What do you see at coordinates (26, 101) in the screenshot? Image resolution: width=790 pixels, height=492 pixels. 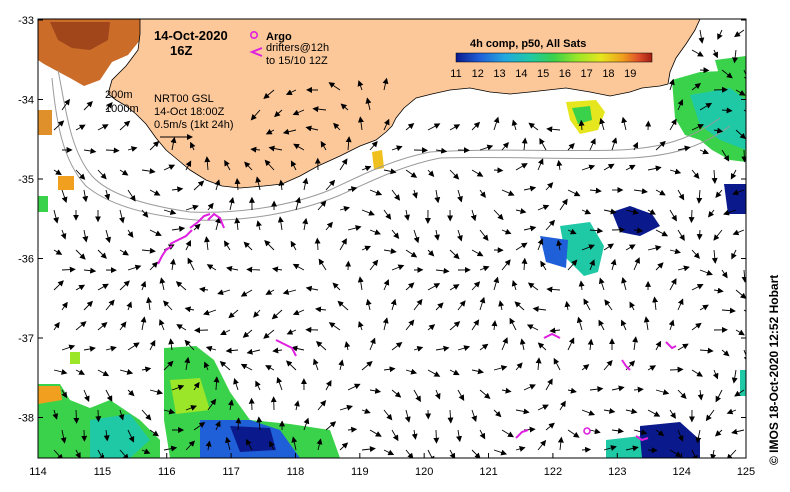 I see `y-tick-label: -34` at bounding box center [26, 101].